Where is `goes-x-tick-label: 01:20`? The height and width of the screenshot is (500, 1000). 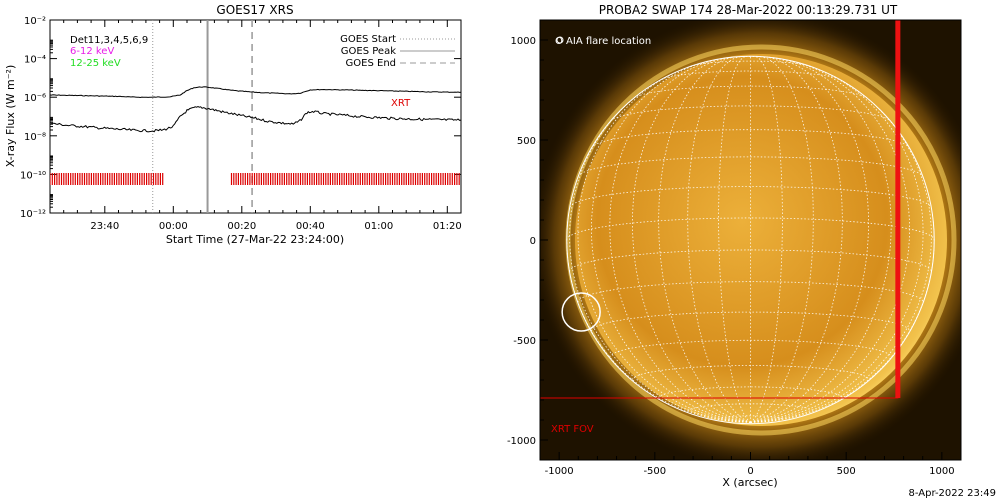 goes-x-tick-label: 01:20 is located at coordinates (447, 226).